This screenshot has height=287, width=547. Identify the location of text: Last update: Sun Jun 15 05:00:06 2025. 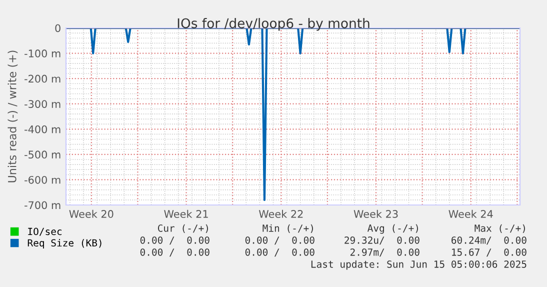
(418, 265).